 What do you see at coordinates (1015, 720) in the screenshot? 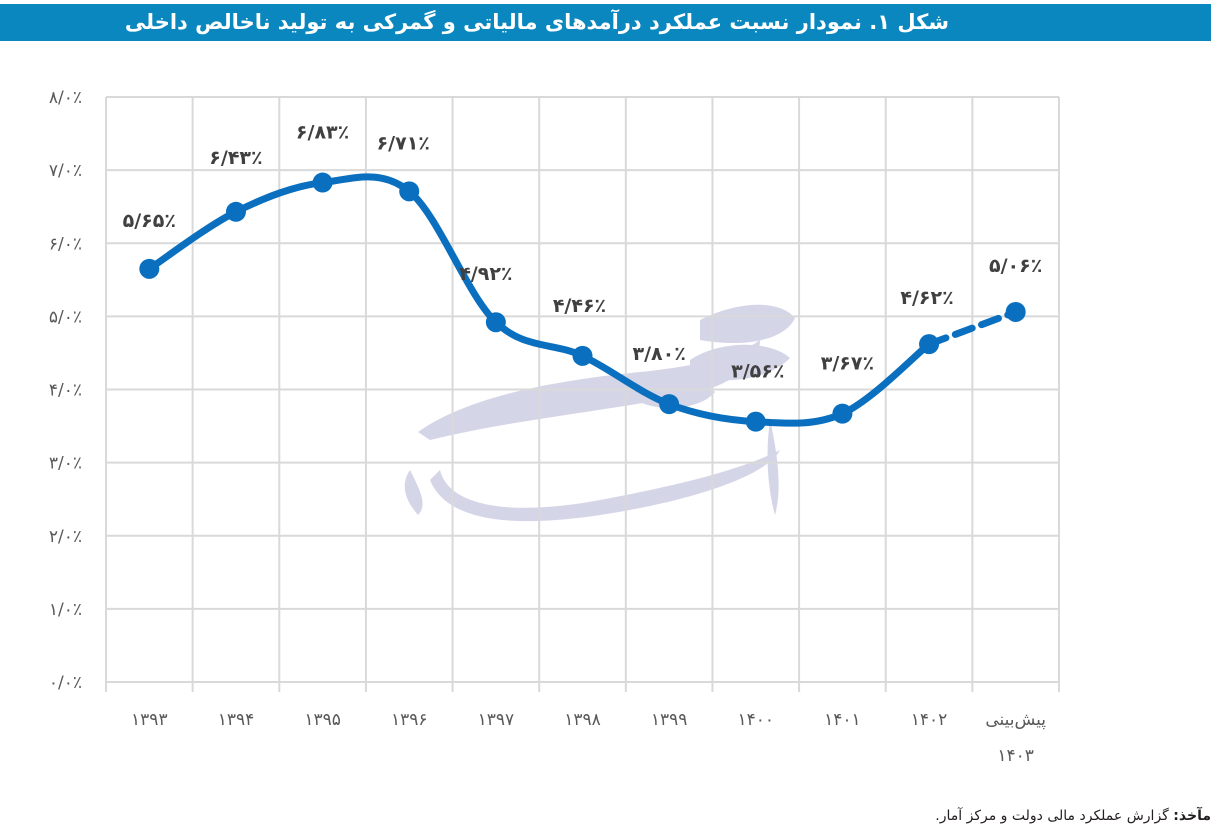
I see `x-tick-label: پیش‌بینی` at bounding box center [1015, 720].